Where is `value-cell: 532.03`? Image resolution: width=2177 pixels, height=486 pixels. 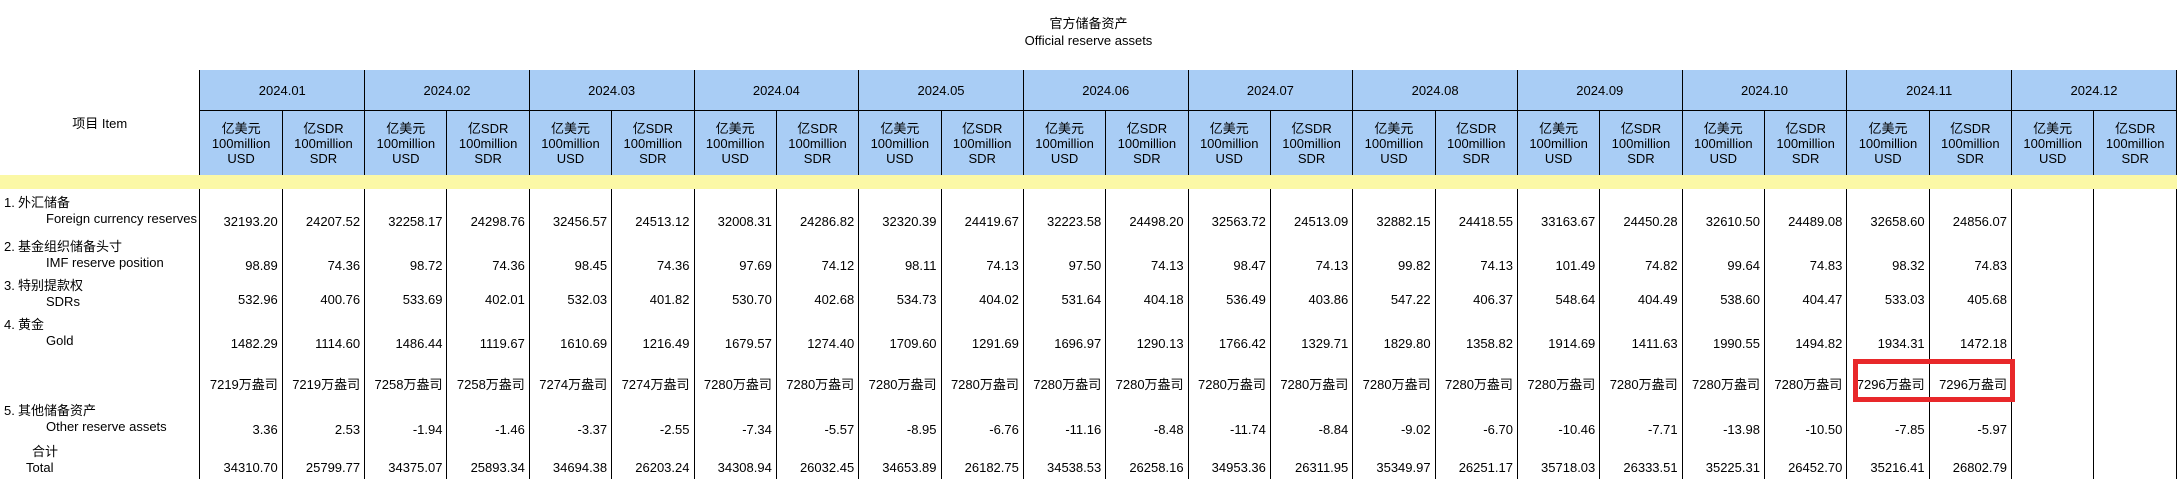
value-cell: 532.03 is located at coordinates (571, 294).